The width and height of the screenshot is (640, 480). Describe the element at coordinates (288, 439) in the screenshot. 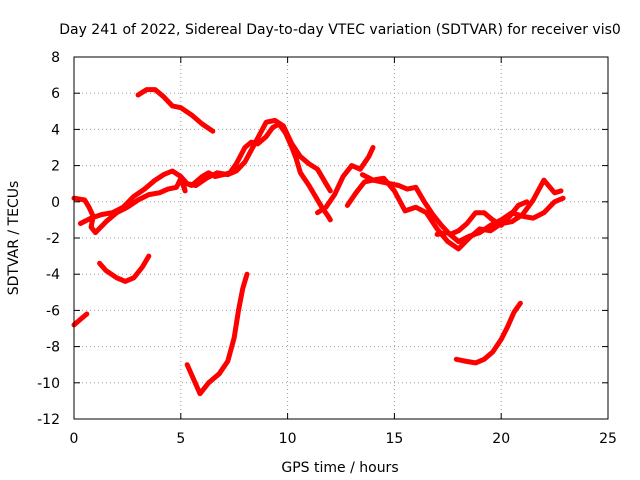

I see `x-tick-label: 10` at that location.